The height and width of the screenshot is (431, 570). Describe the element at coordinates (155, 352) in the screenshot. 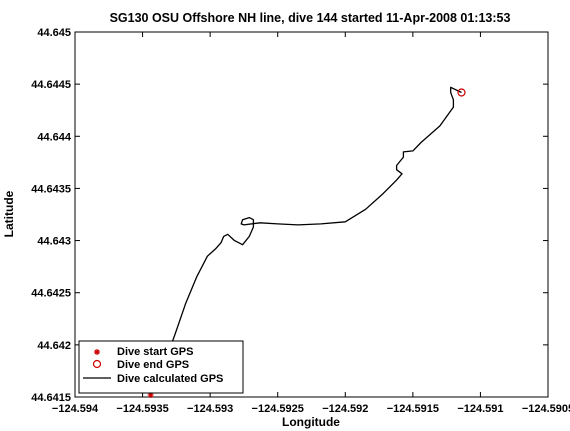

I see `legend-label: Dive start GPS` at that location.